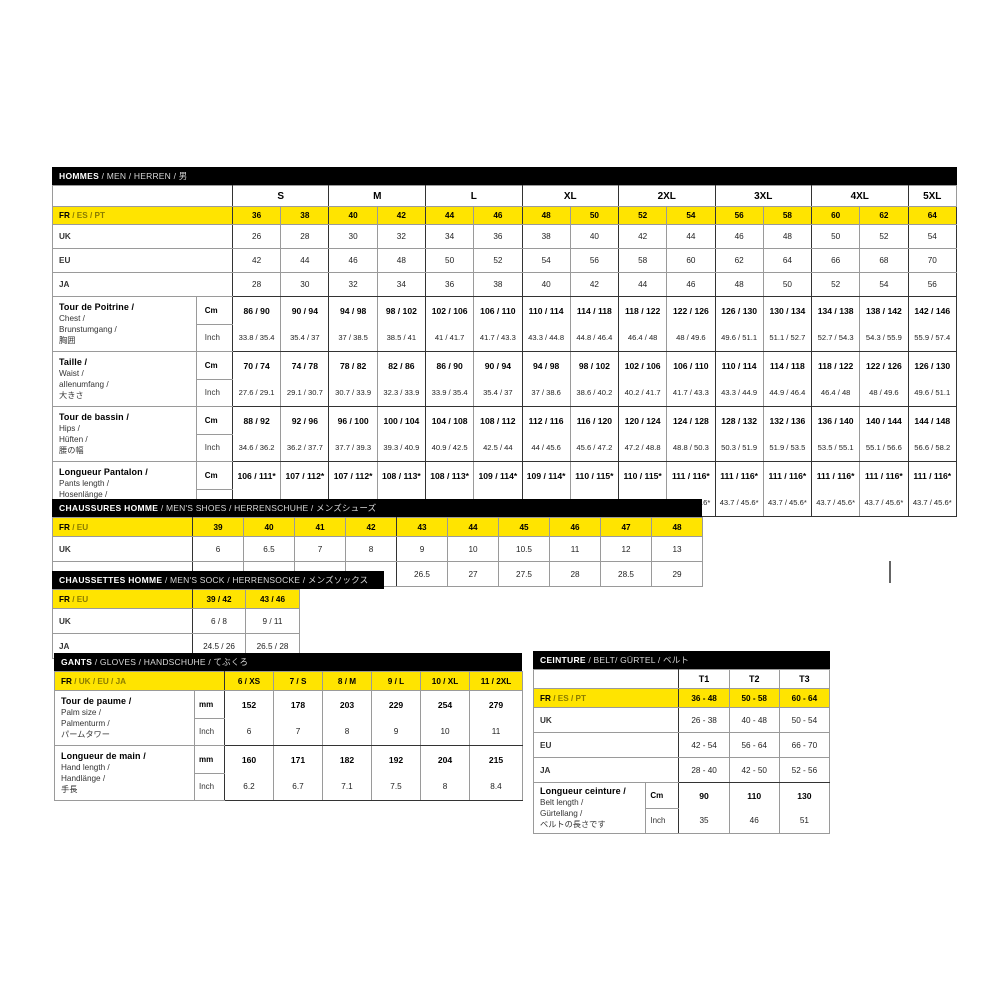 The height and width of the screenshot is (1005, 1005). Describe the element at coordinates (498, 448) in the screenshot. I see `men-measure-cell: 42.5 / 44` at that location.